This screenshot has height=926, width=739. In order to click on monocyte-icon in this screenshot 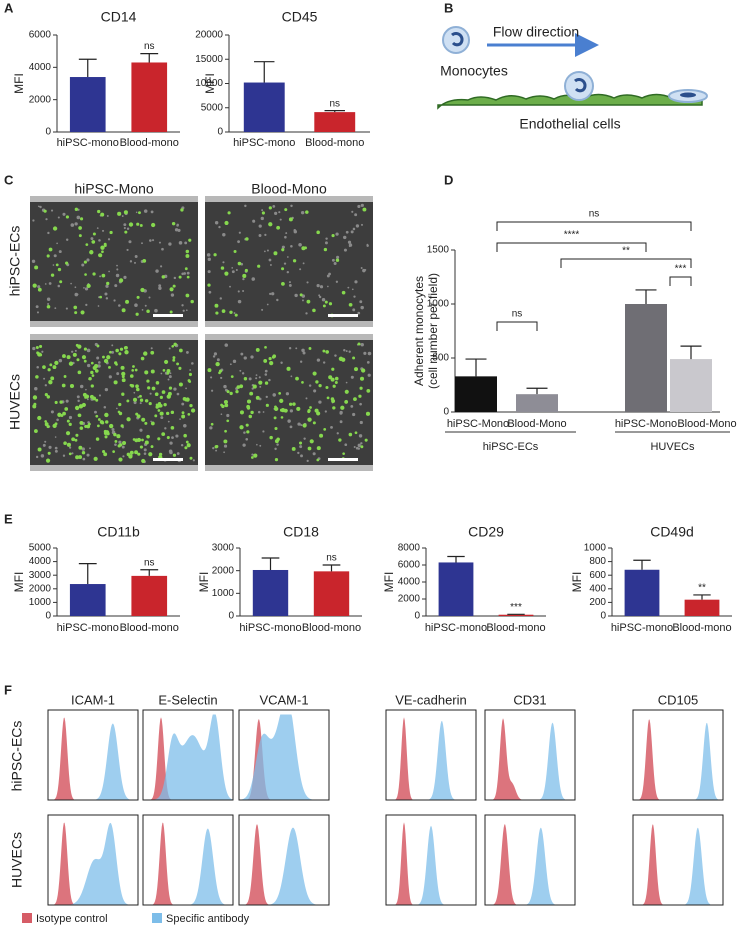, I will do `click(456, 40)`.